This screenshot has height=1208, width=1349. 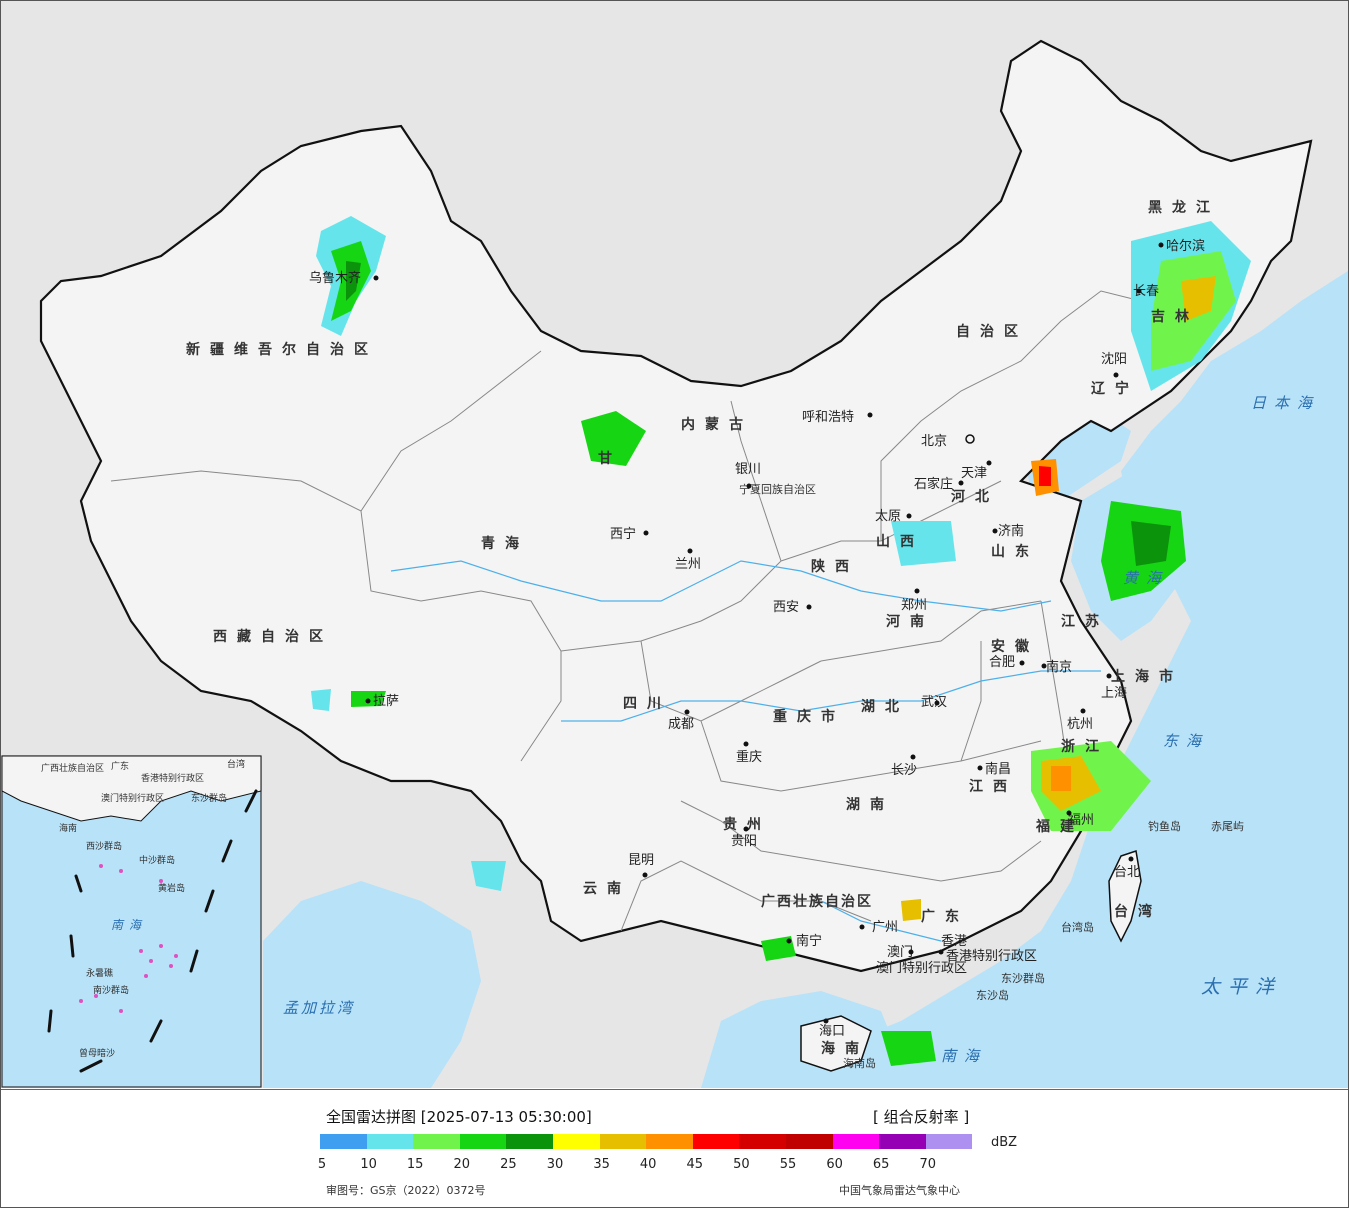 What do you see at coordinates (623, 534) in the screenshot?
I see `city-xining: 西宁` at bounding box center [623, 534].